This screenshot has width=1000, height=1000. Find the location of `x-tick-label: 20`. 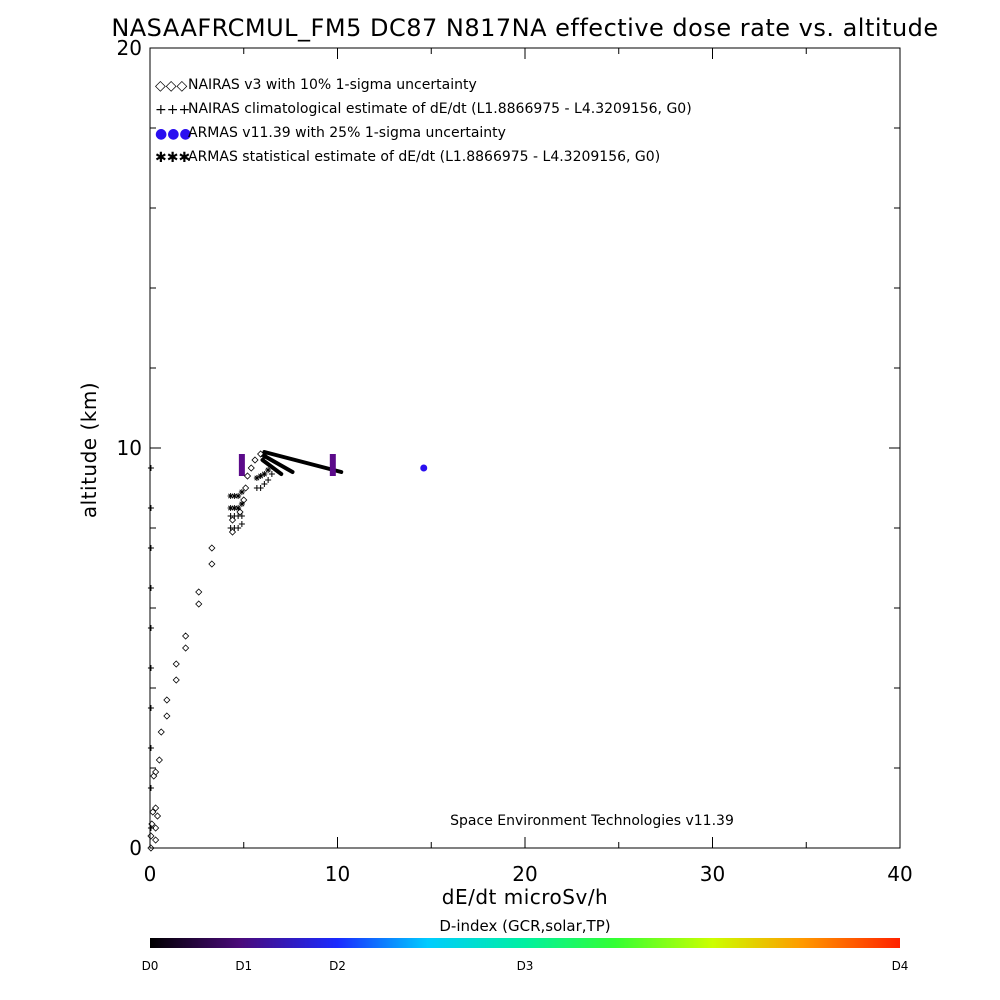

x-tick-label: 20 is located at coordinates (524, 874).